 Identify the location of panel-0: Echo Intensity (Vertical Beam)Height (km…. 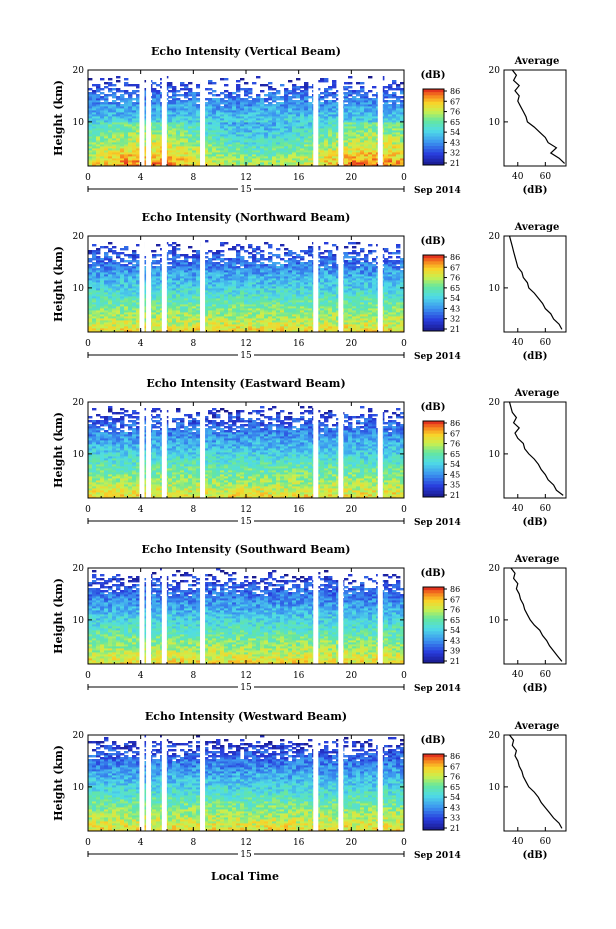
(309, 120).